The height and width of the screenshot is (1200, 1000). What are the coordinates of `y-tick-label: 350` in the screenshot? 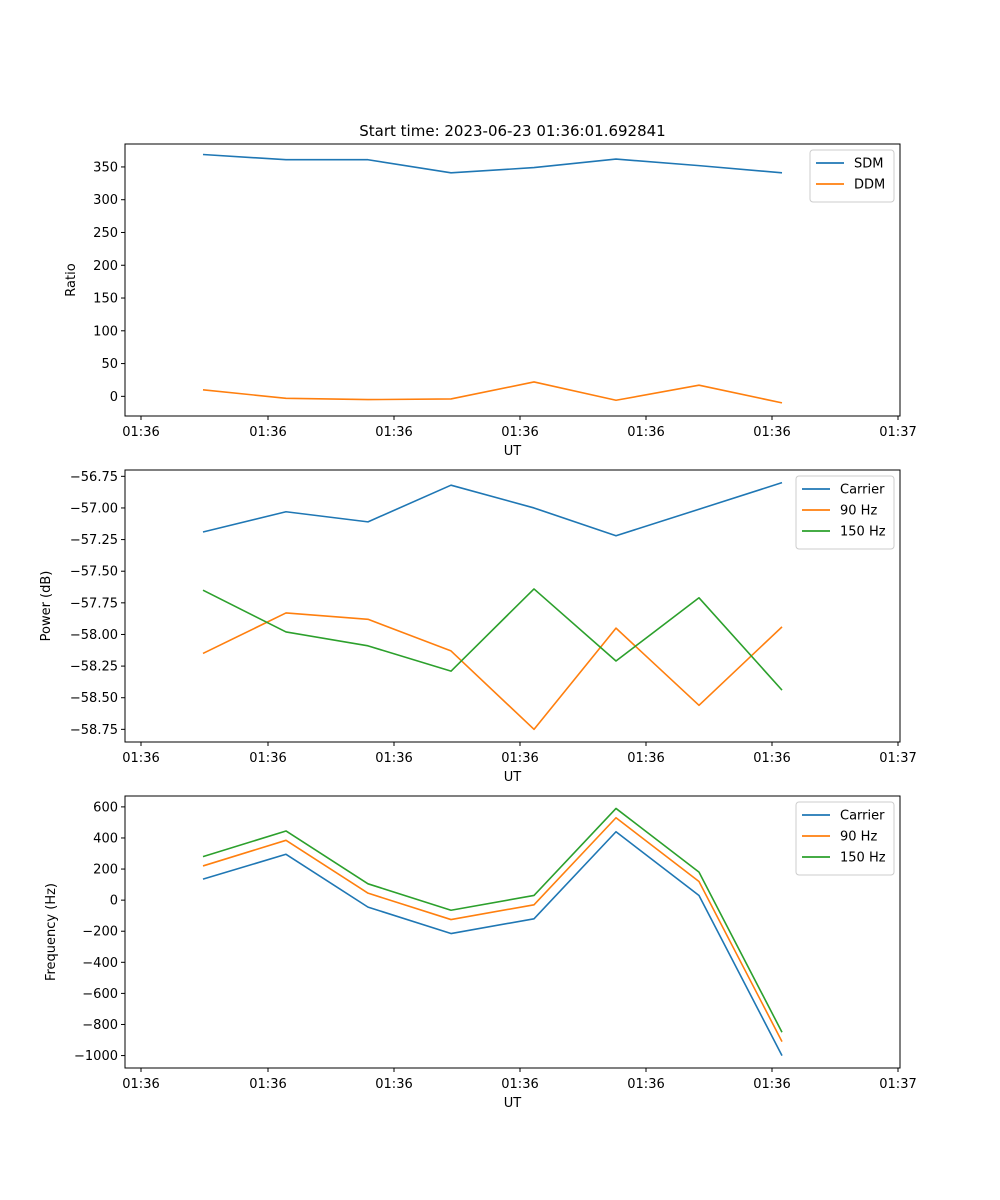 It's located at (105, 167).